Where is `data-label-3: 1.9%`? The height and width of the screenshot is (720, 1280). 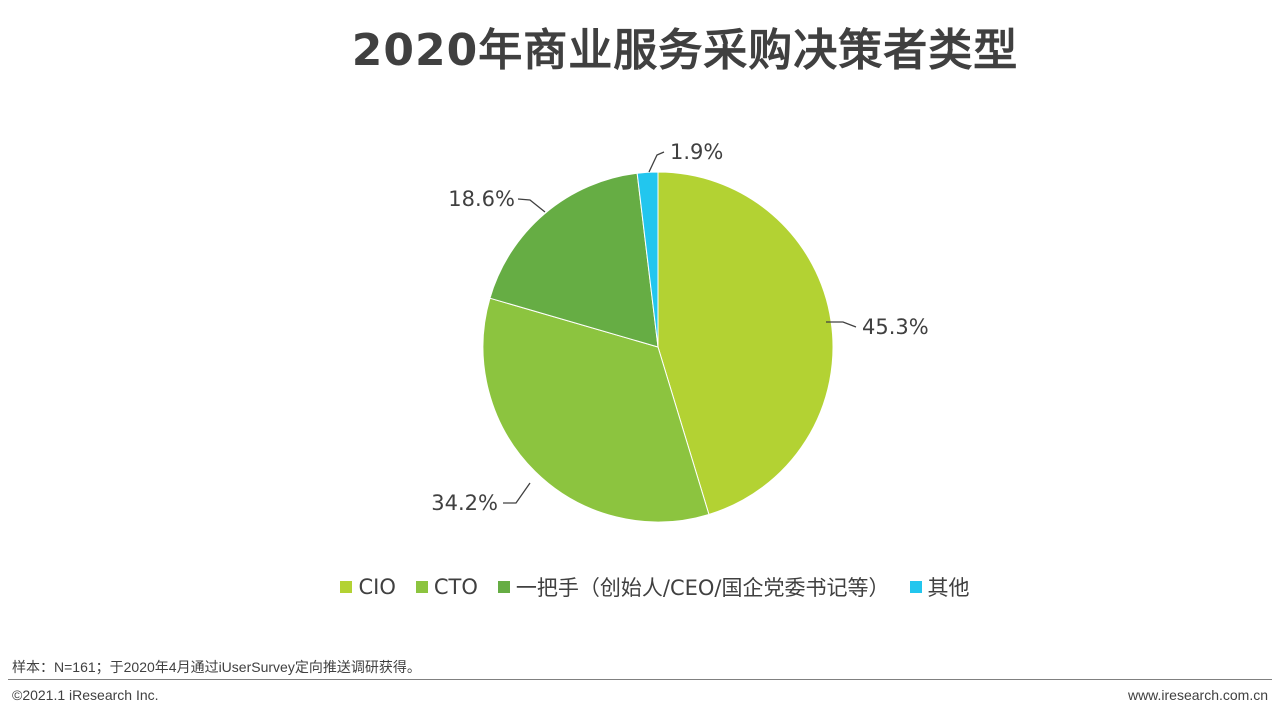 data-label-3: 1.9% is located at coordinates (696, 152).